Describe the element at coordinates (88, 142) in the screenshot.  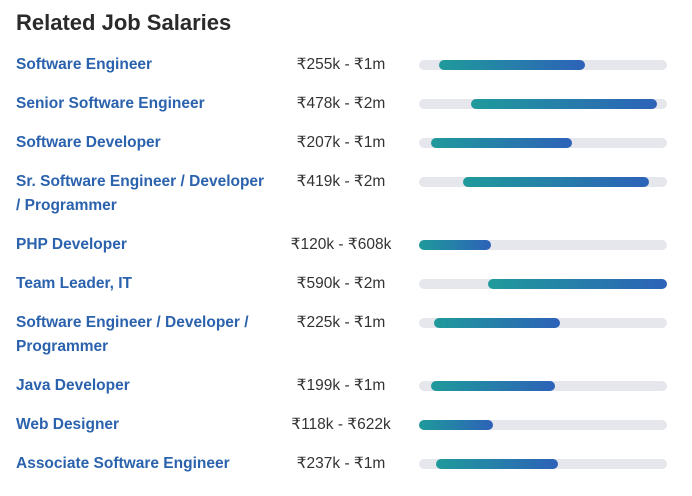
I see `job-title-link: Software Developer` at that location.